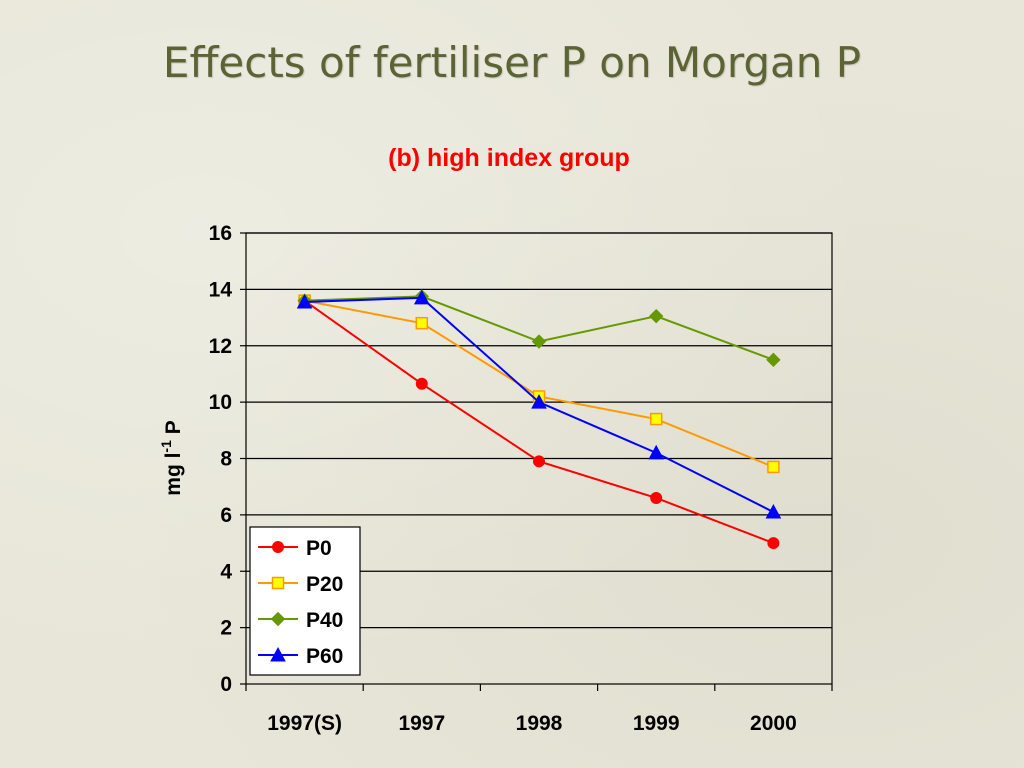 This screenshot has height=768, width=1024. Describe the element at coordinates (324, 584) in the screenshot. I see `legend-label-p20: P20` at that location.